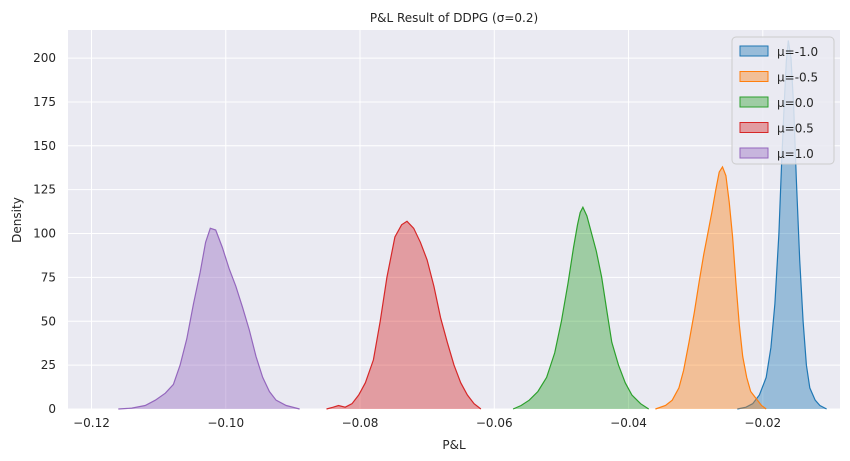 The width and height of the screenshot is (850, 461). What do you see at coordinates (360, 423) in the screenshot?
I see `x-tick-label: −0.08` at bounding box center [360, 423].